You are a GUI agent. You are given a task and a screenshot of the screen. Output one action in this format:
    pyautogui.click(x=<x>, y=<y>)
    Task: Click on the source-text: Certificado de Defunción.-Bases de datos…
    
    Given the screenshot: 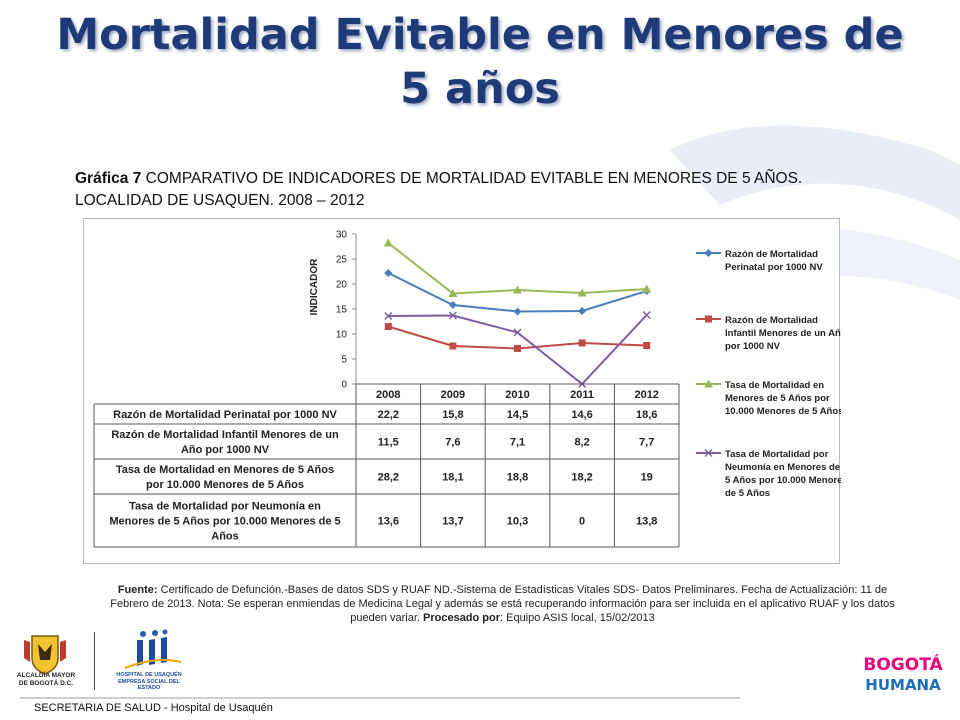 What is the action you would take?
    pyautogui.click(x=502, y=604)
    